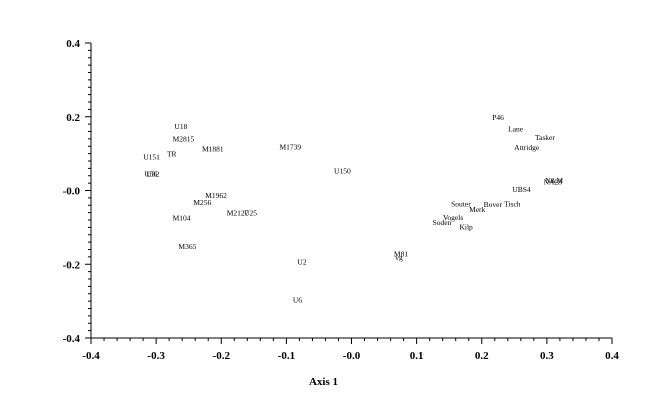  I want to click on x-tick-label: -0.1, so click(286, 356).